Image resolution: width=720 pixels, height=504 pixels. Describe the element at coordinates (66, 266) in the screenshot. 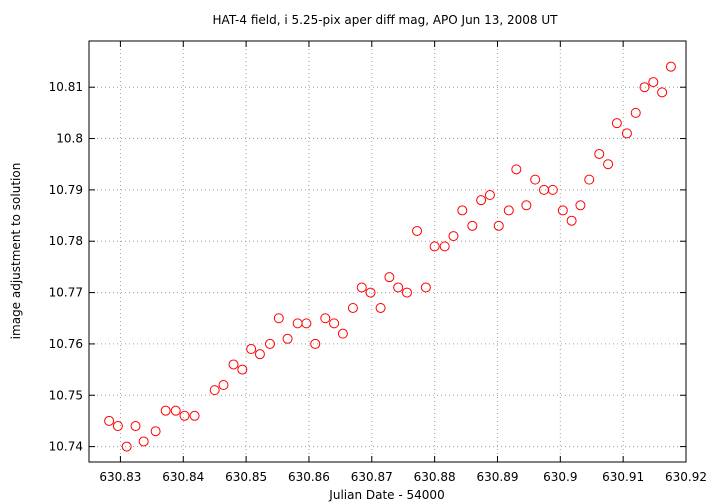

I see `y-tick-labels: 10.74 10.75 10.76 10.77 10.78 10.79 10.8 10.81` at that location.